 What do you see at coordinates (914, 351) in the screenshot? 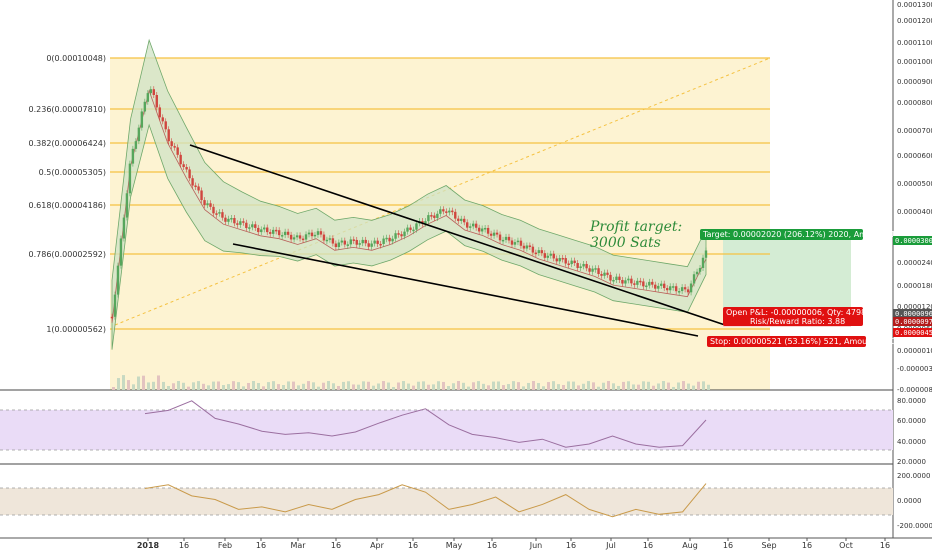
I see `price-tick-label: 0.00000100` at bounding box center [914, 351].